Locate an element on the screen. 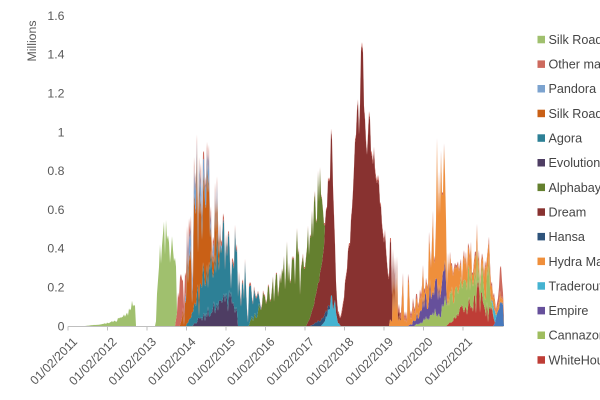 The width and height of the screenshot is (600, 400). svg-text: Silk Road 2 is located at coordinates (574, 114).